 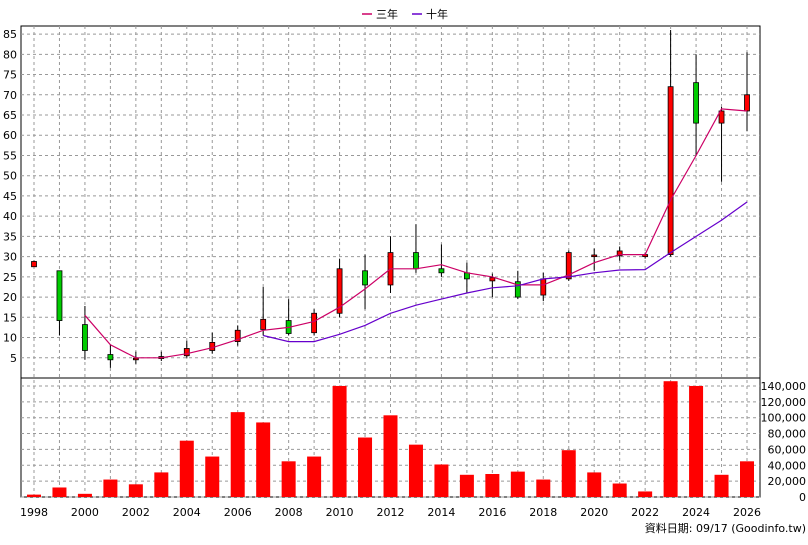 What do you see at coordinates (492, 512) in the screenshot?
I see `x-tick-label: 2016` at bounding box center [492, 512].